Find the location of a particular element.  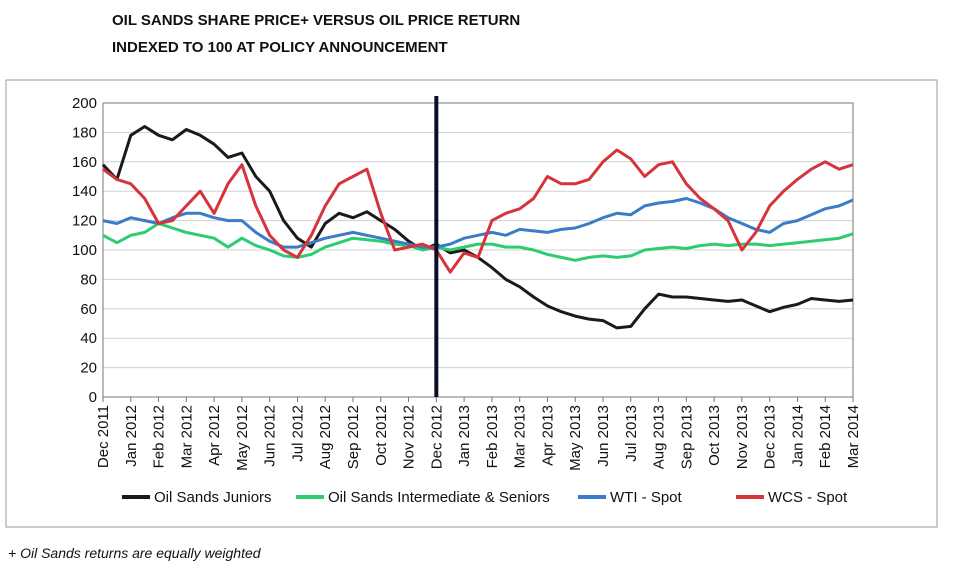

x-tick-label: Mar 2014 is located at coordinates (853, 436).